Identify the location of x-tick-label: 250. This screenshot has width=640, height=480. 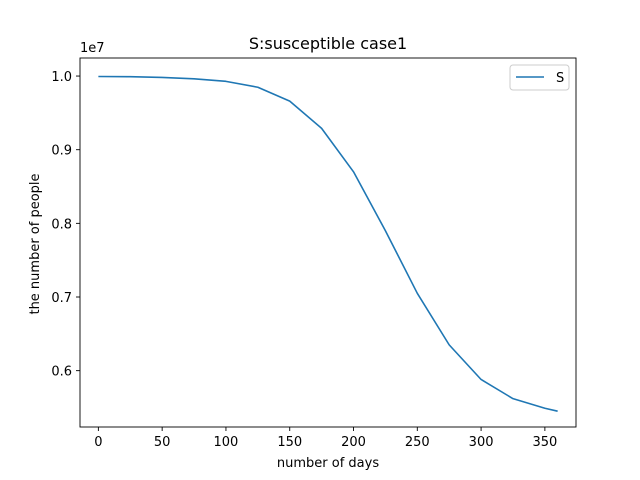
(417, 442).